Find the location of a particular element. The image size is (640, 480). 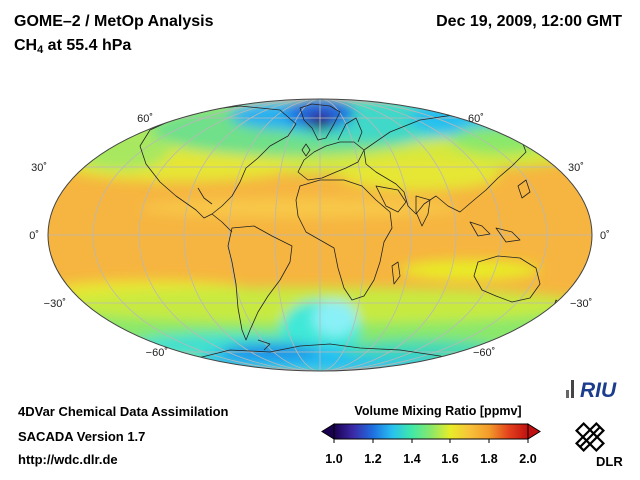

colorbar-tick-label: 1.6 is located at coordinates (450, 459).